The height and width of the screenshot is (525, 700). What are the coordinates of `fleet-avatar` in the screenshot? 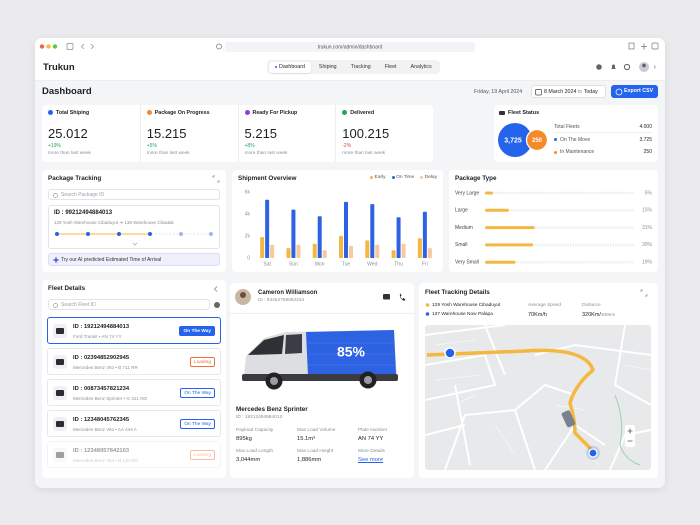 It's located at (60, 331).